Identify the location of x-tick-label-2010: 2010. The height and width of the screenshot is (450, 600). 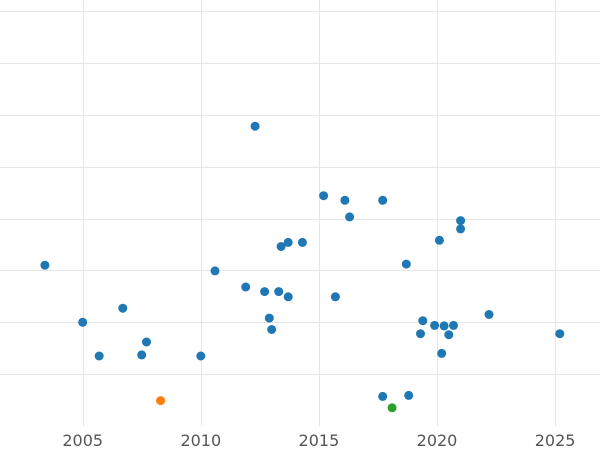
(200, 440).